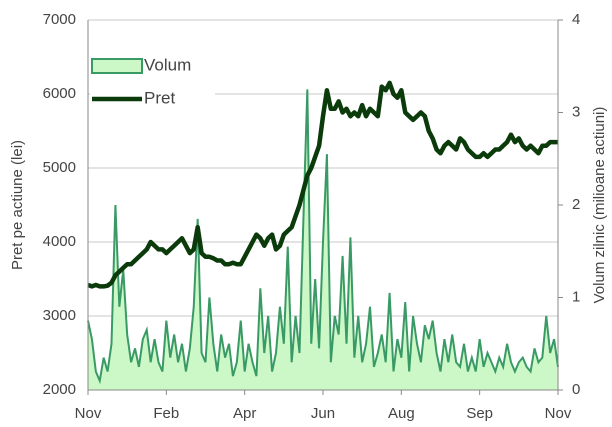  Describe the element at coordinates (59, 389) in the screenshot. I see `y-tick-label: 2000` at that location.